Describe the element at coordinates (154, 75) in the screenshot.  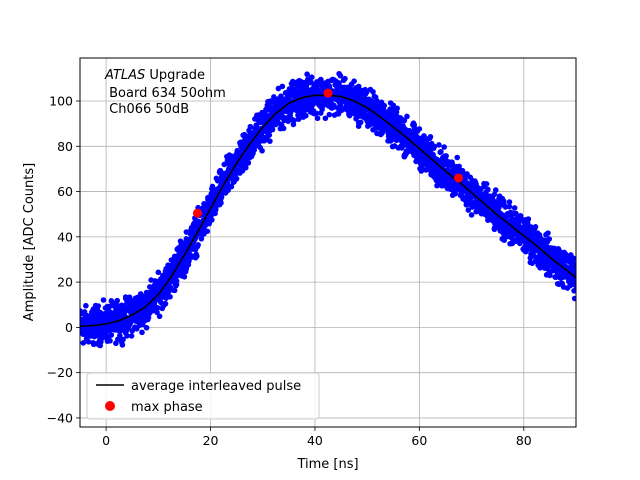
I see `svg-text: ATLAS Upgrade` at that location.